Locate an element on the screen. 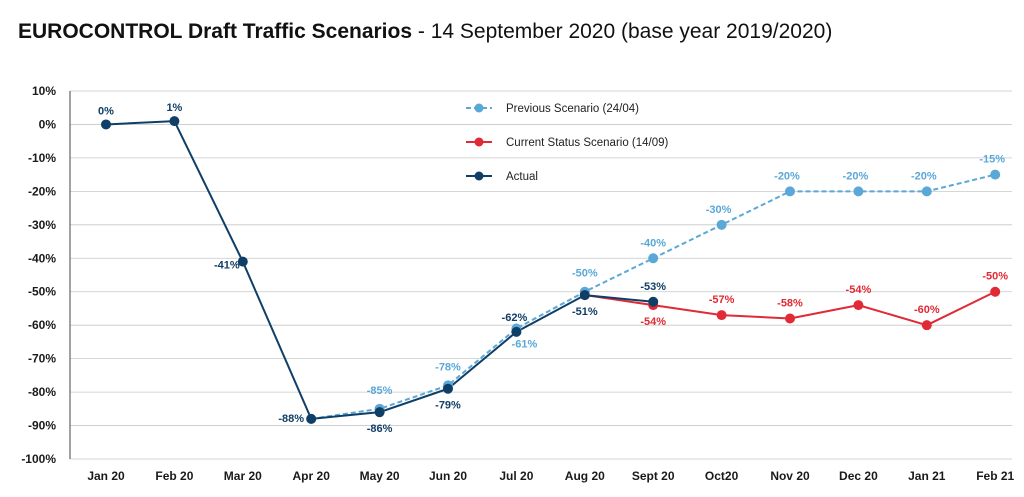  y-tick-label: -20% is located at coordinates (42, 191).